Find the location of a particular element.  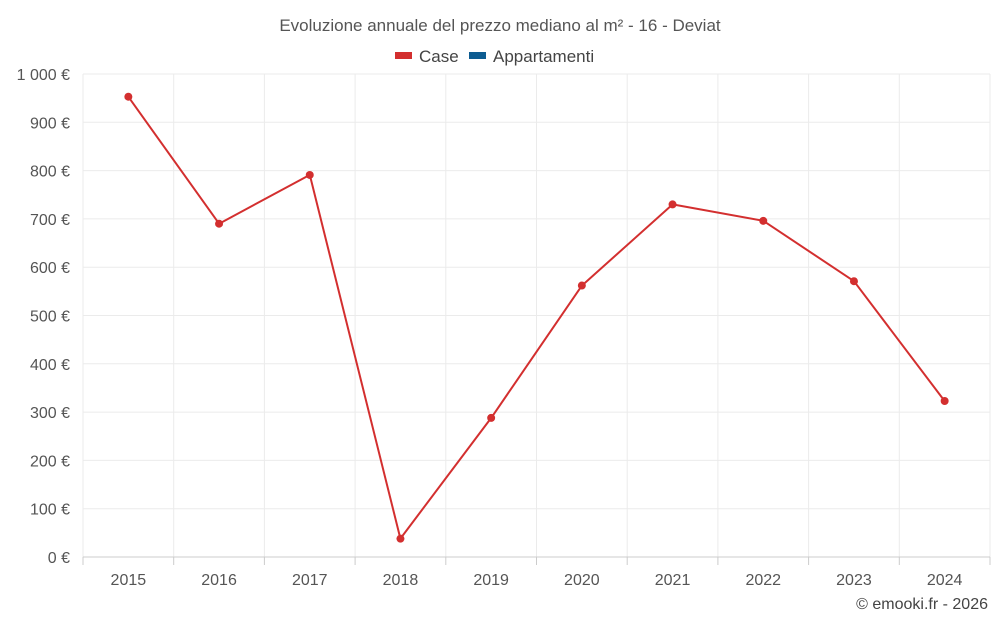

y-tick-label: 200 € is located at coordinates (50, 461).